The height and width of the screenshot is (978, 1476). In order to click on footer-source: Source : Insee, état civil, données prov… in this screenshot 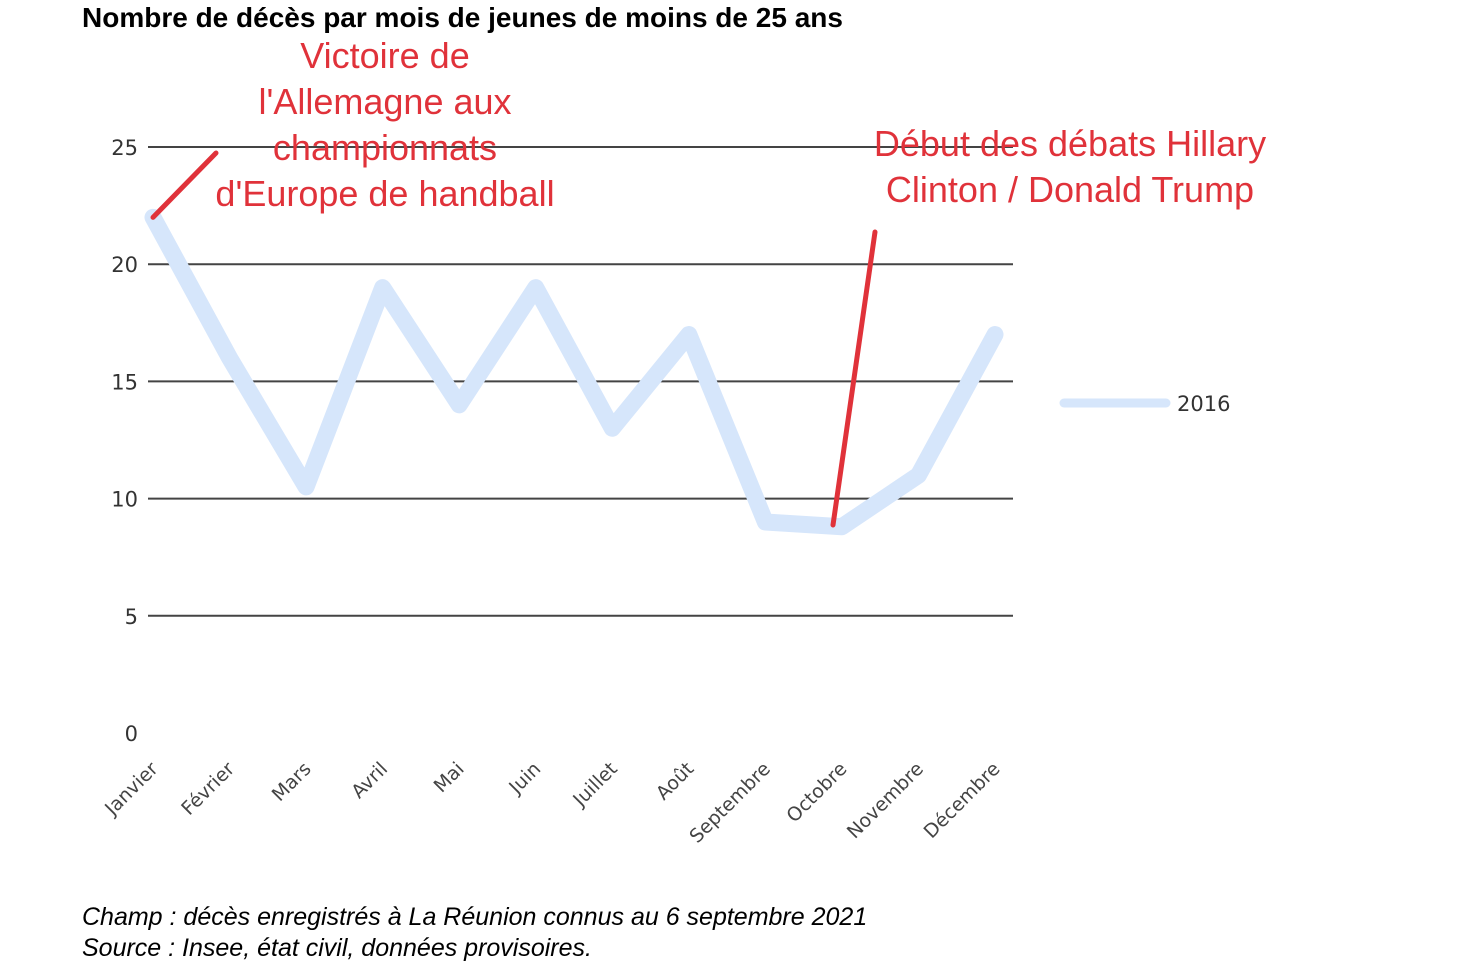, I will do `click(337, 948)`.